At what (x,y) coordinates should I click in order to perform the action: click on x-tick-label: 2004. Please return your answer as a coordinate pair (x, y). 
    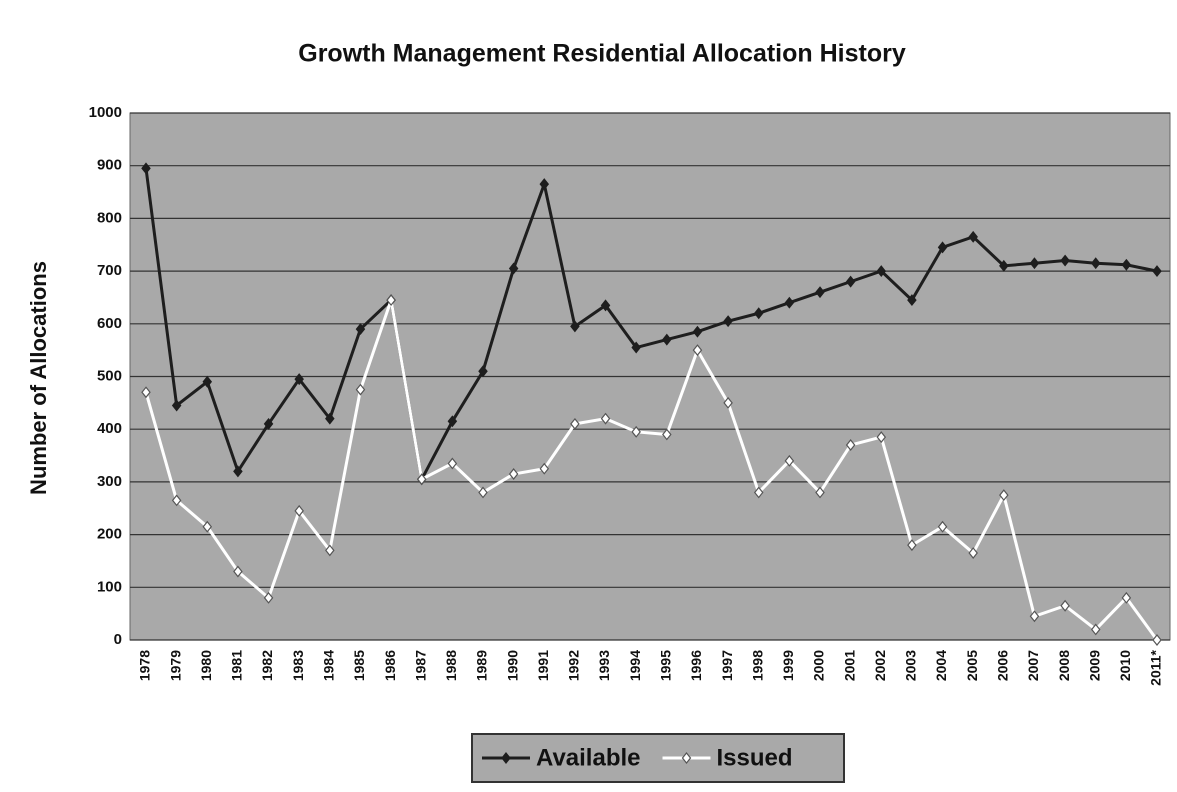
    Looking at the image, I should click on (941, 665).